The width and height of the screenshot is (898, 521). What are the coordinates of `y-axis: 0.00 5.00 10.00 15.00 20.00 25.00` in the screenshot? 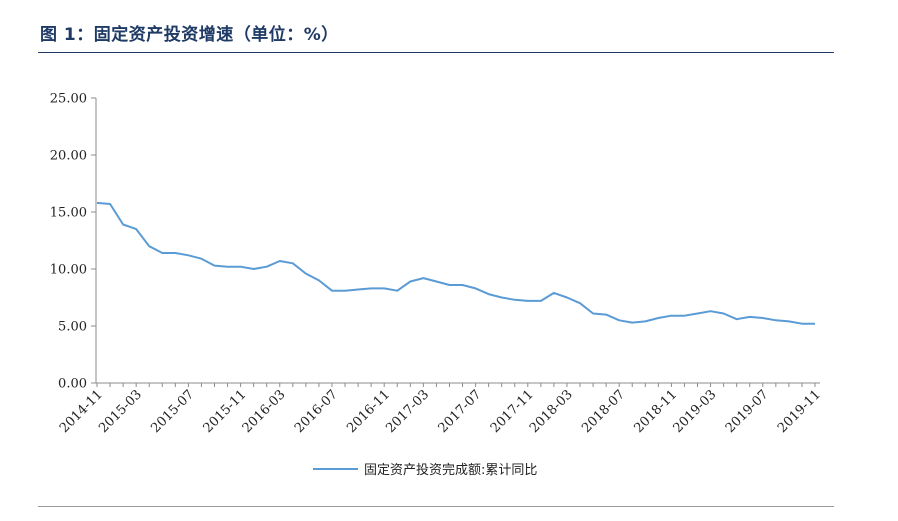 It's located at (73, 242).